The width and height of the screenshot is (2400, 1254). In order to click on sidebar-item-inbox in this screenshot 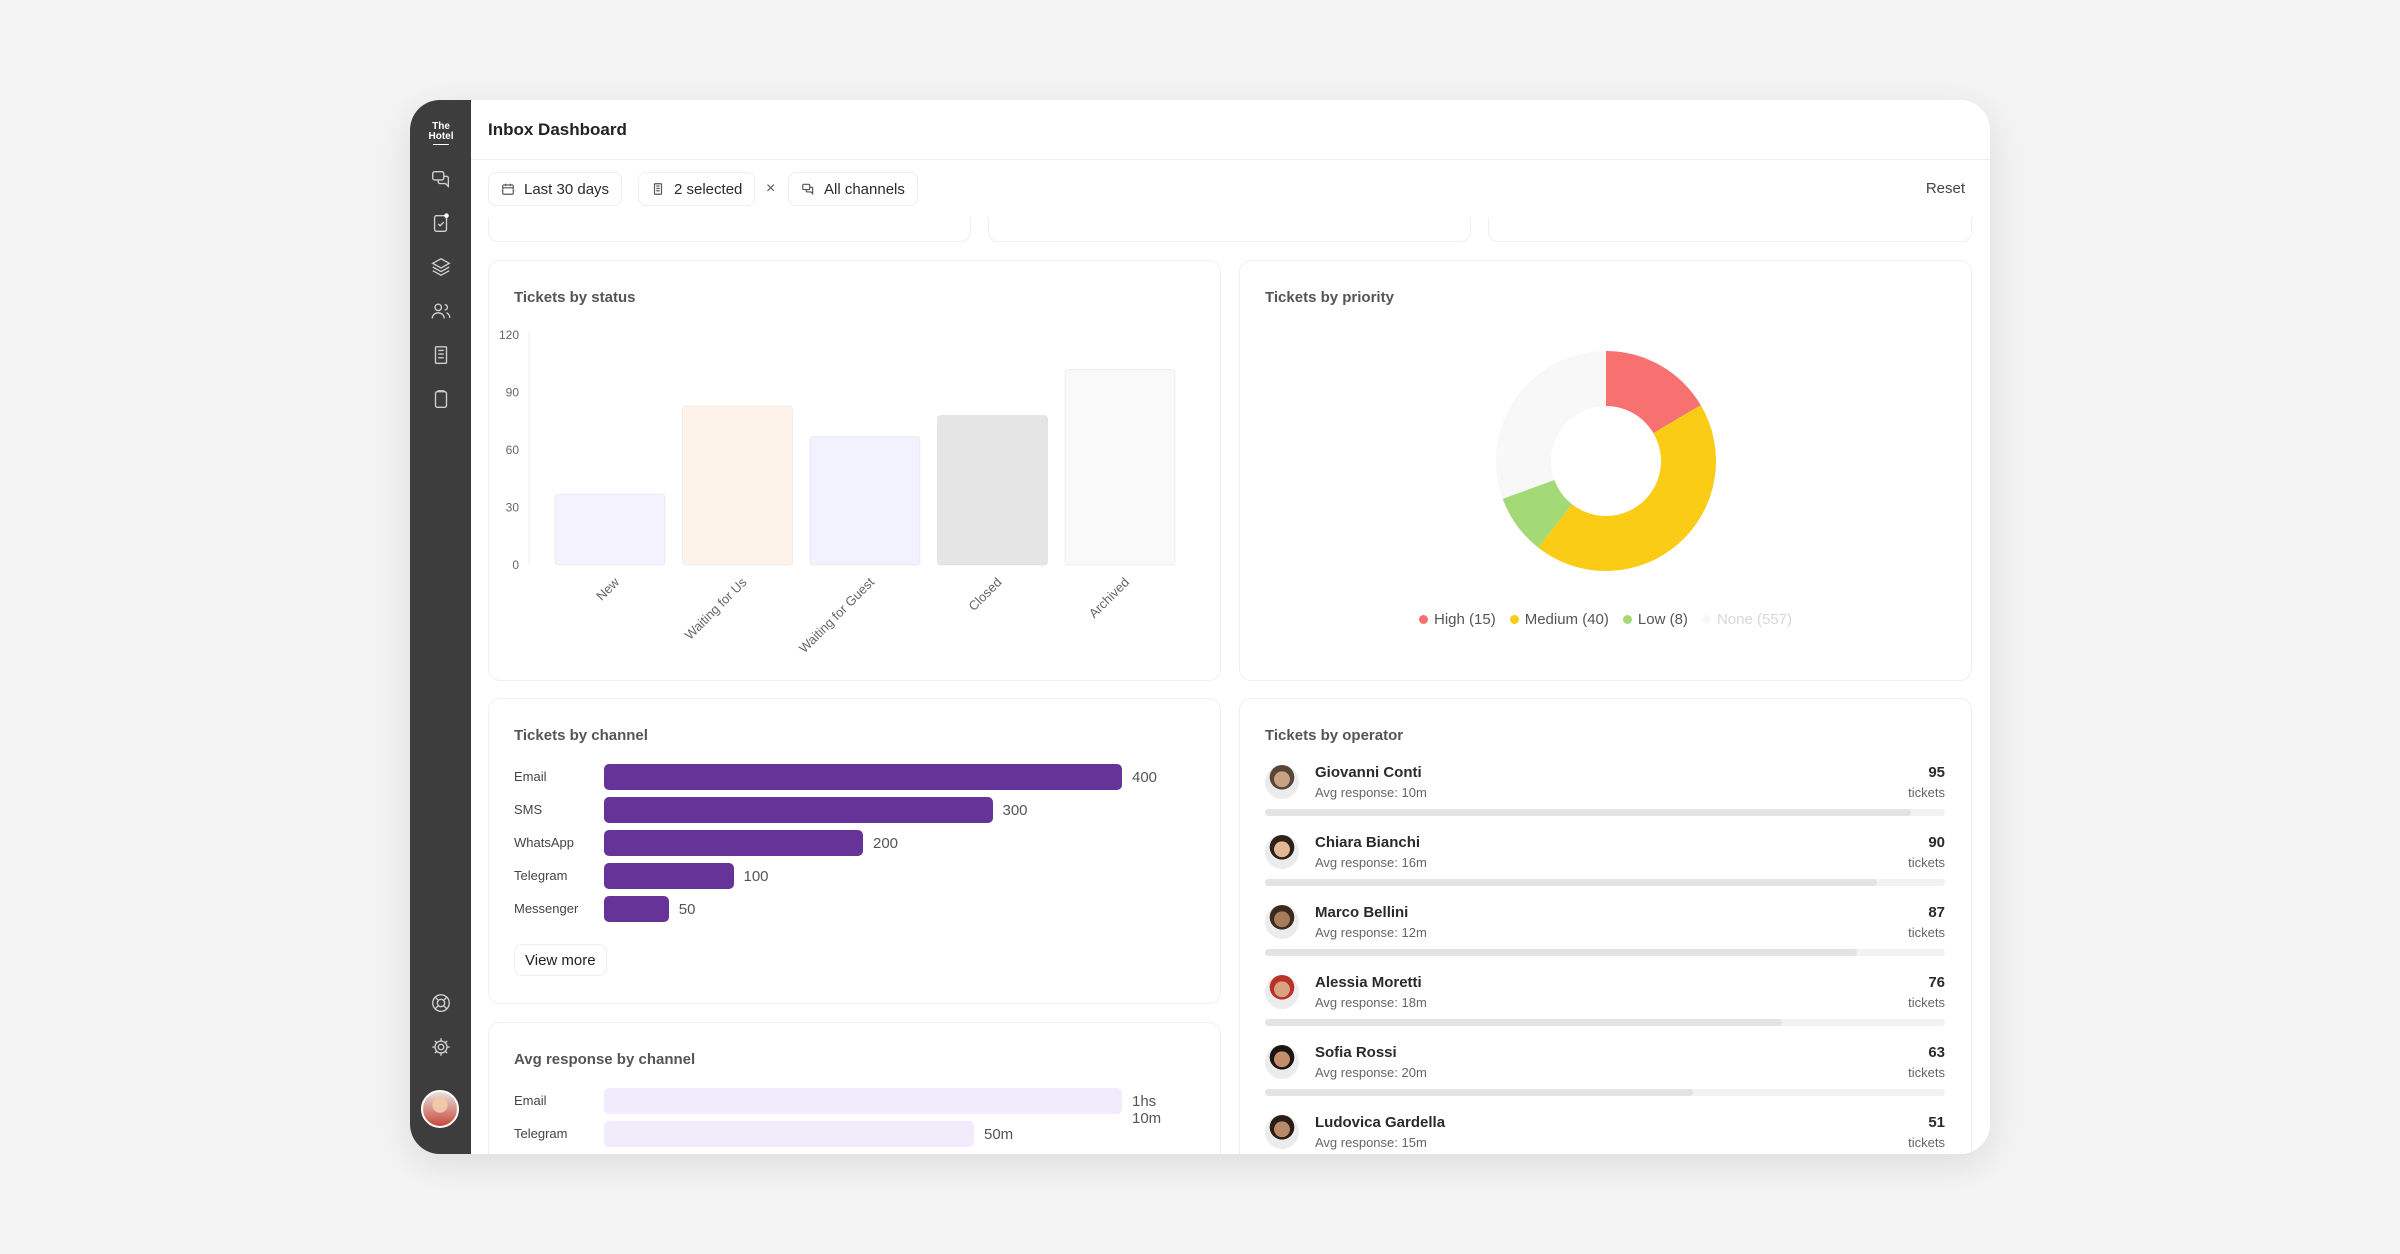, I will do `click(441, 179)`.